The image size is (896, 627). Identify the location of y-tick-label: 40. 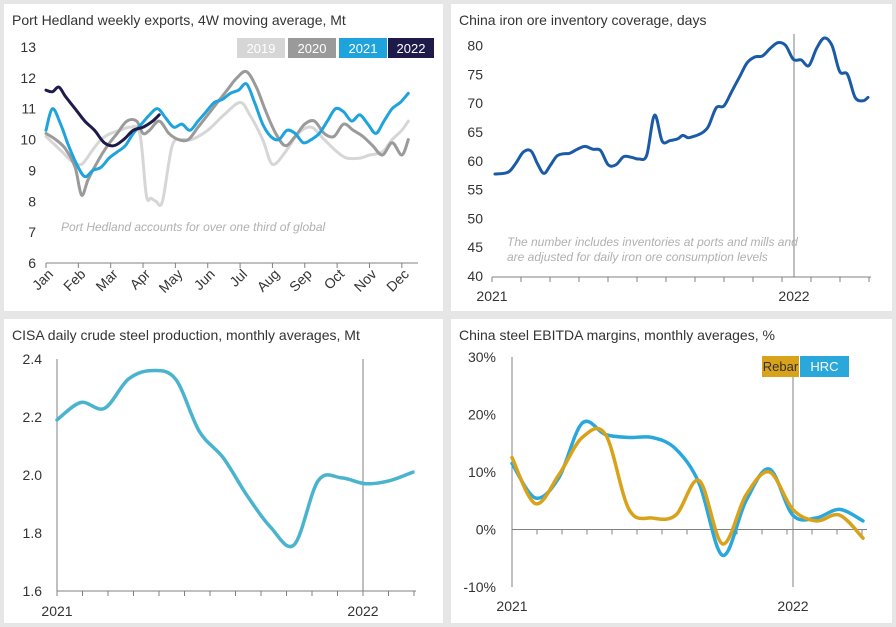
(475, 276).